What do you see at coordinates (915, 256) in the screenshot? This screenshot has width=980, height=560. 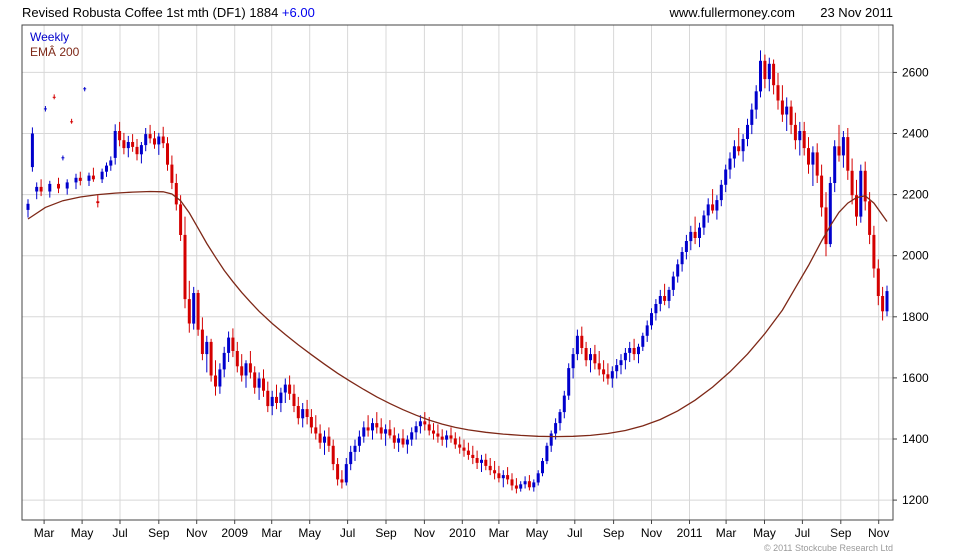 I see `y-axis-label: 2000` at bounding box center [915, 256].